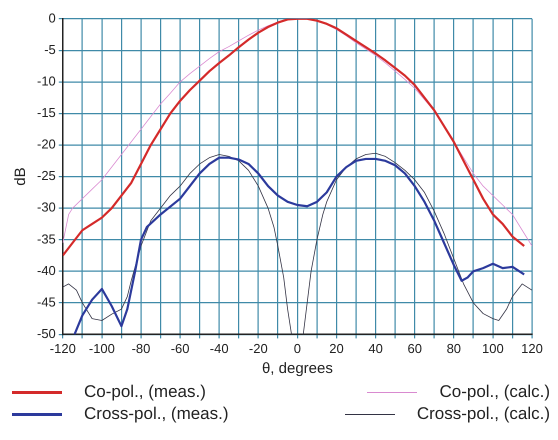  I want to click on x-tick-label: 60, so click(414, 348).